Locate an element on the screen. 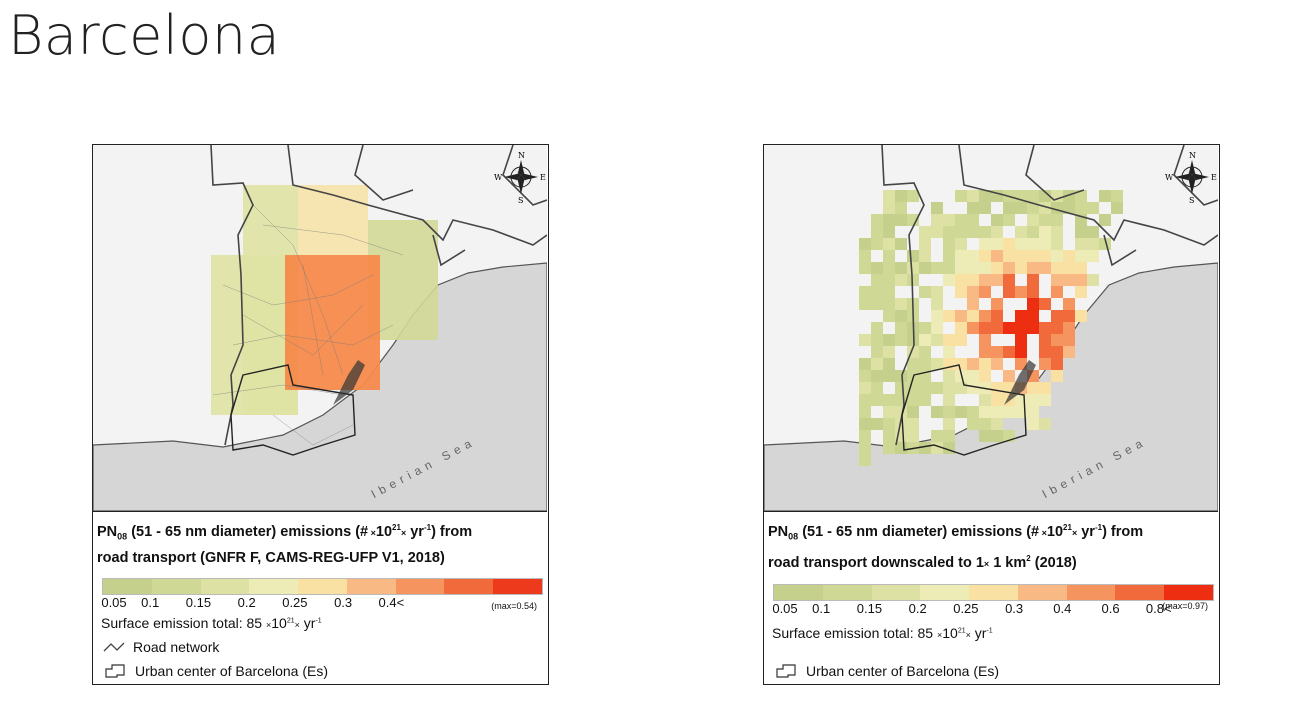  max-note: (max=0.97) is located at coordinates (1185, 606).